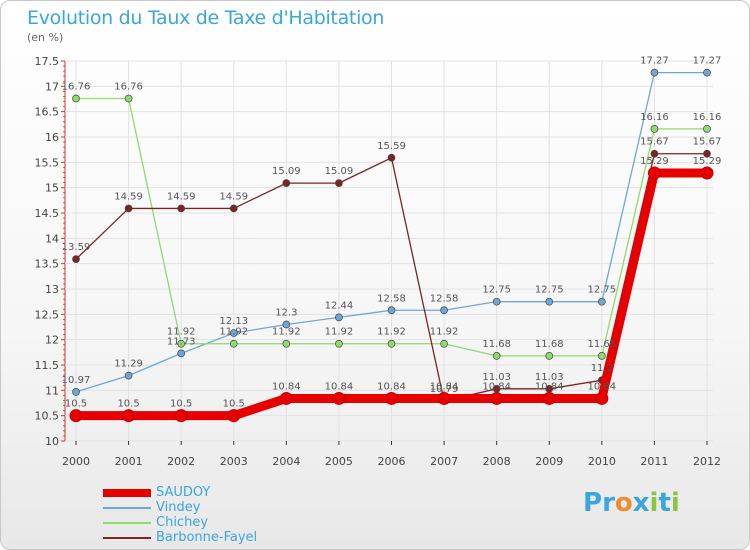  Describe the element at coordinates (654, 461) in the screenshot. I see `x-tick-label: 2011` at that location.